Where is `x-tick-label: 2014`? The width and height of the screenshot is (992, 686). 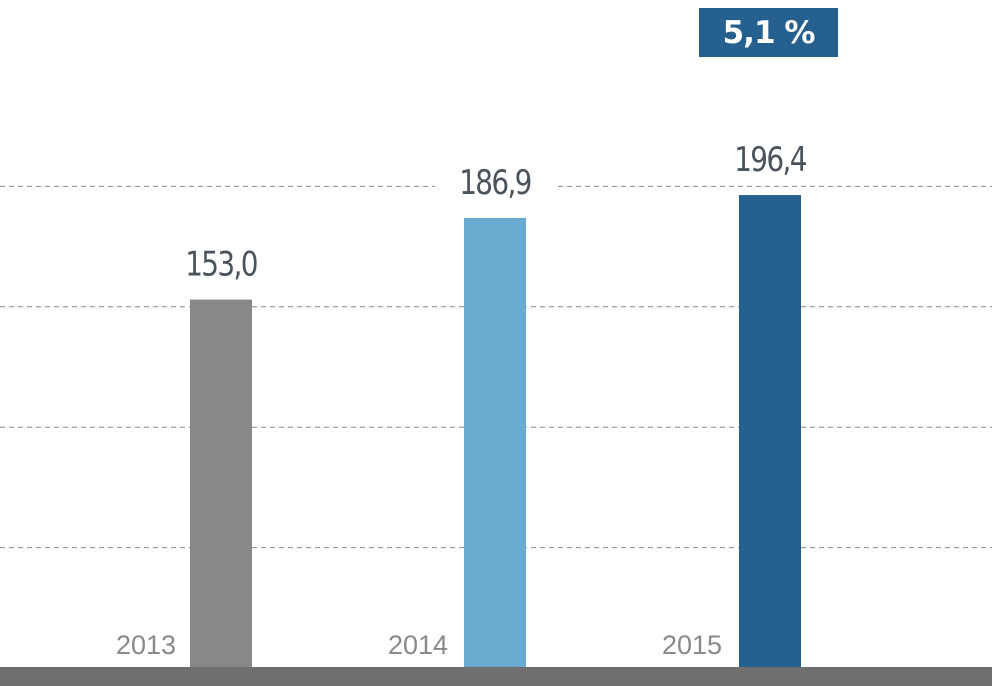 x-tick-label: 2014 is located at coordinates (418, 645).